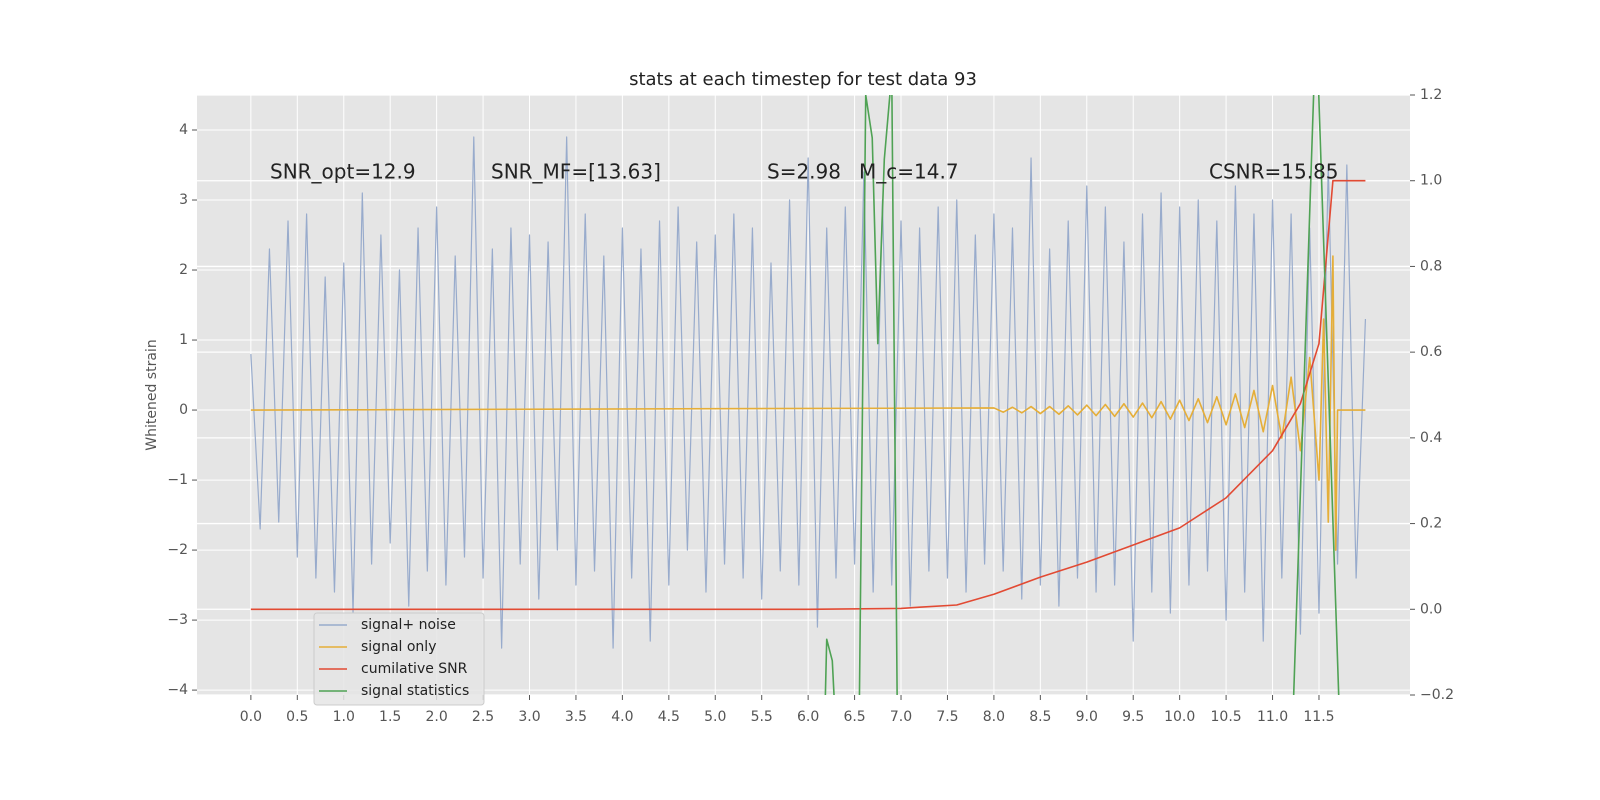 This screenshot has height=800, width=1600. Describe the element at coordinates (177, 480) in the screenshot. I see `y-tick-label: −1` at that location.